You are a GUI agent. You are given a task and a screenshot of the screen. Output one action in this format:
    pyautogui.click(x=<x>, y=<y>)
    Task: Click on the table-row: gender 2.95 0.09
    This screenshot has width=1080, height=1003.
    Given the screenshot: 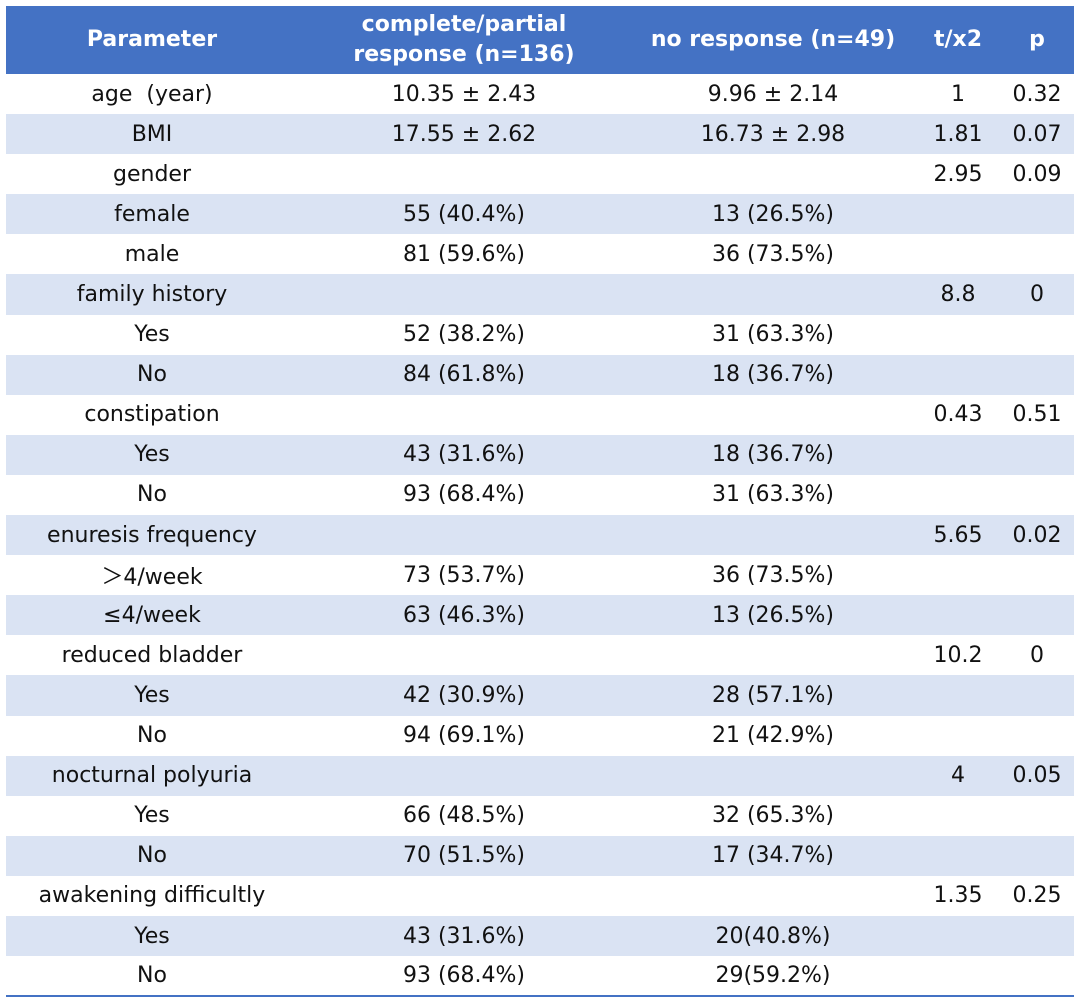 What is the action you would take?
    pyautogui.click(x=540, y=174)
    